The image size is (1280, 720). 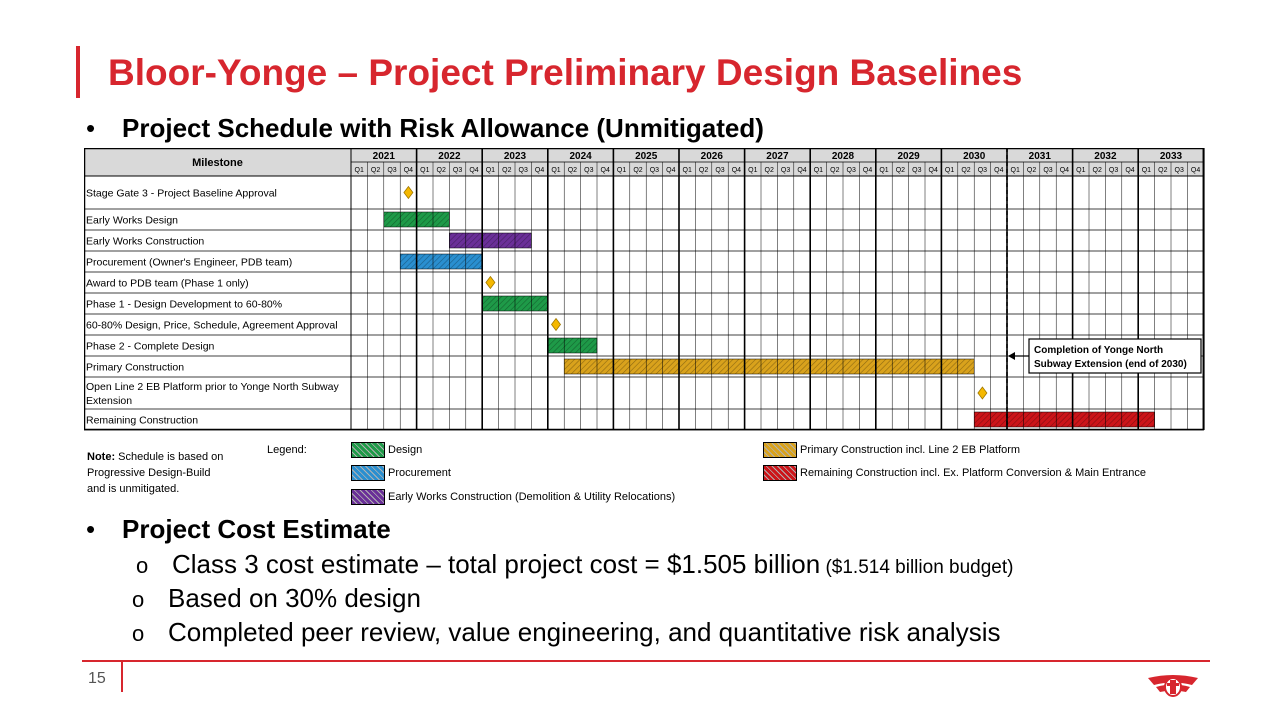 What do you see at coordinates (287, 450) in the screenshot?
I see `legend-label: Legend:` at bounding box center [287, 450].